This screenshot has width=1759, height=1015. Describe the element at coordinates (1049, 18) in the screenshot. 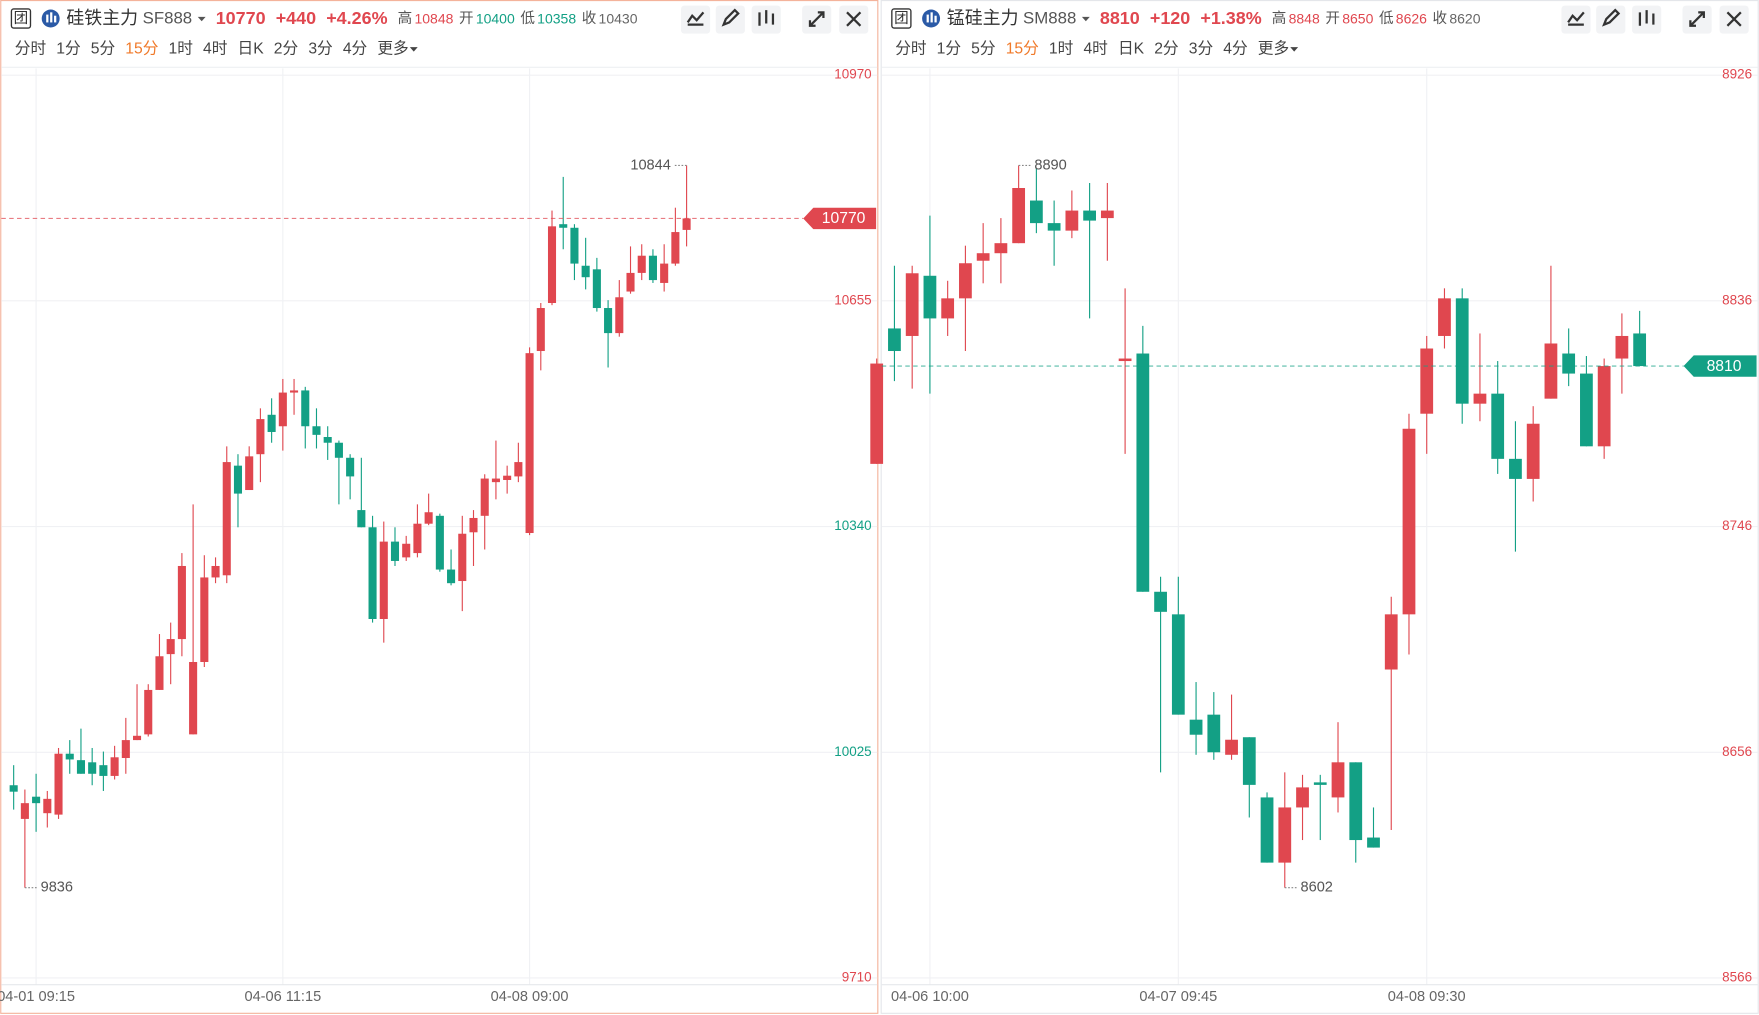

I see `instrument-code: SM888` at that location.